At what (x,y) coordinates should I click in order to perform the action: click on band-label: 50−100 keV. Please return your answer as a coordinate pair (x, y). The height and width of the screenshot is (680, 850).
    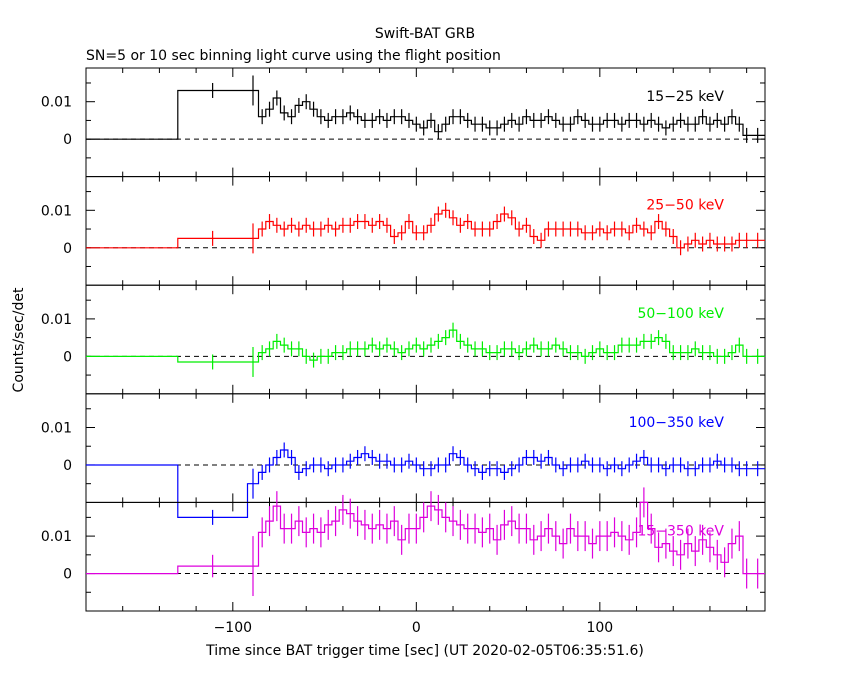
    Looking at the image, I should click on (680, 314).